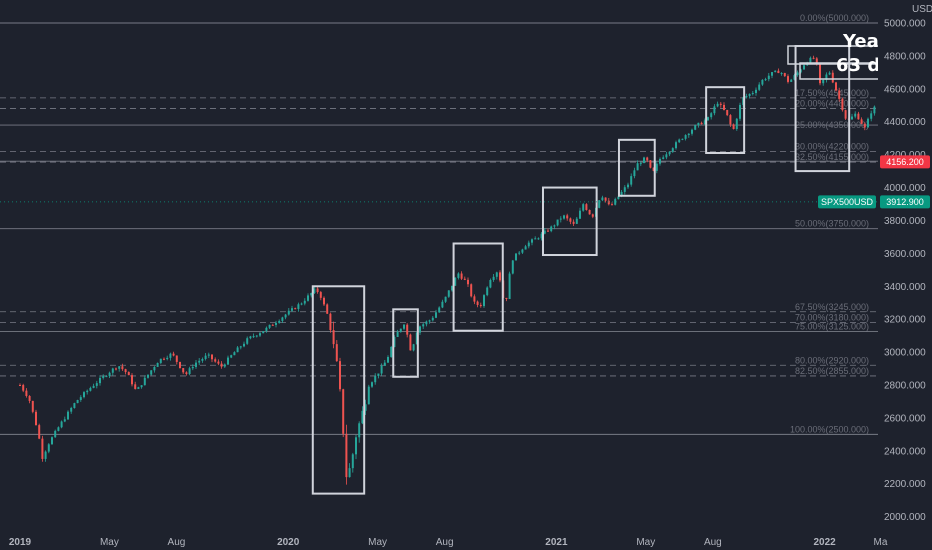  Describe the element at coordinates (847, 202) in the screenshot. I see `symbol-name-tag-bg` at that location.